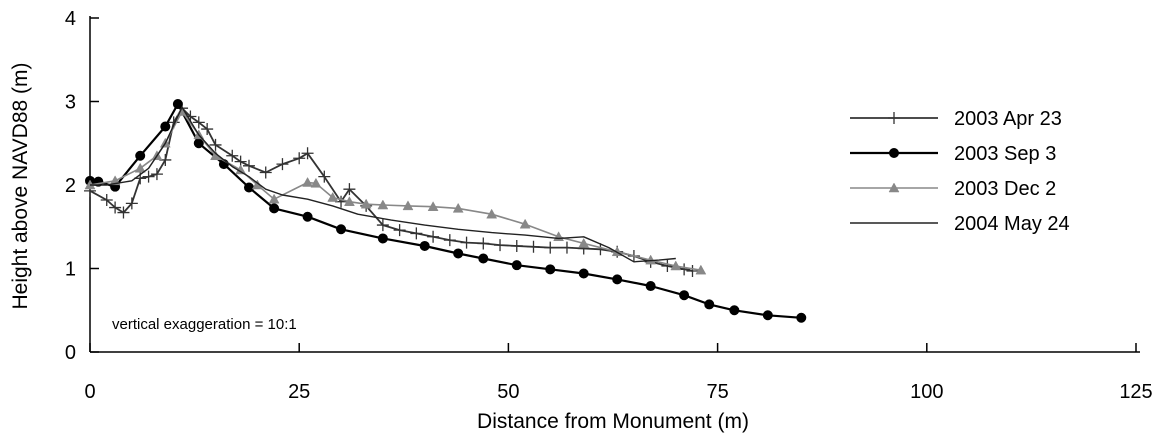  What do you see at coordinates (613, 421) in the screenshot?
I see `x-axis-label: Distance from Monument (m)` at bounding box center [613, 421].